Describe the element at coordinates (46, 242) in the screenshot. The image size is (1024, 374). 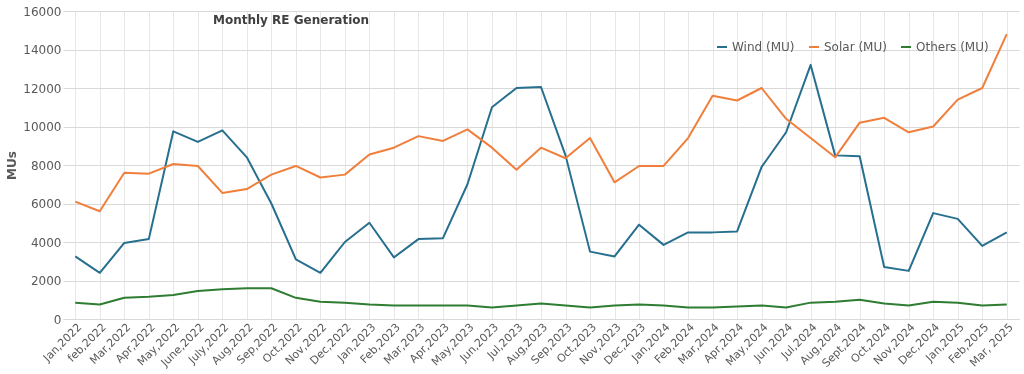
I see `y-tick-label: 4000` at that location.